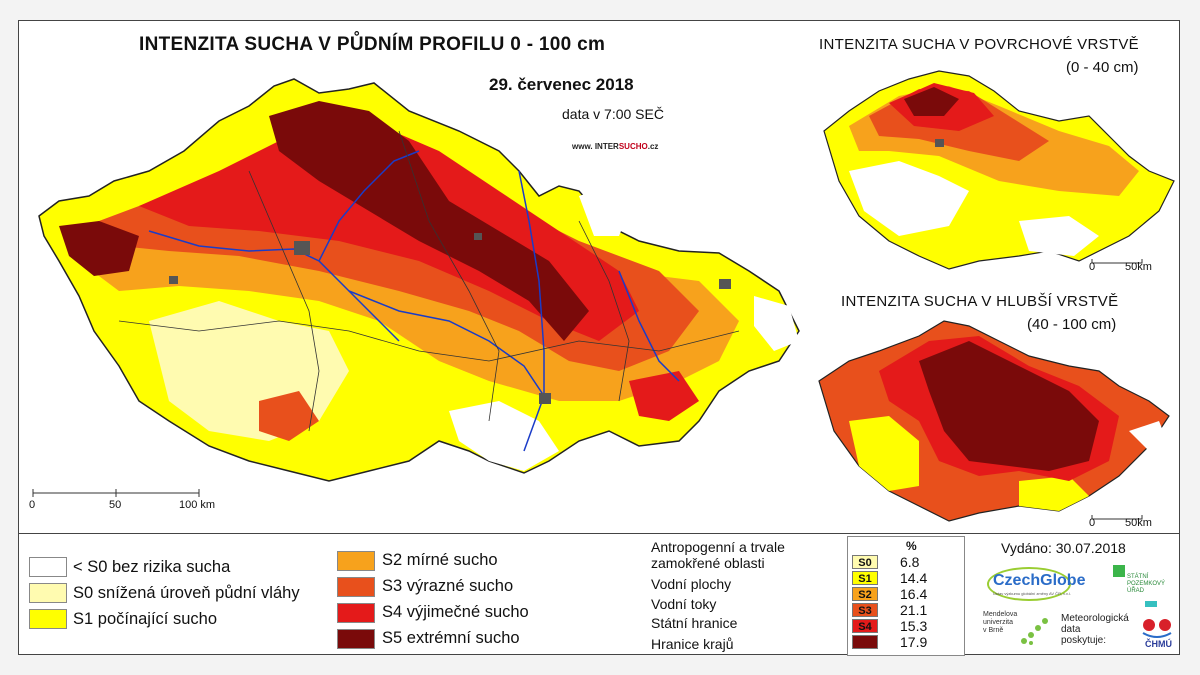 The image size is (1200, 675). I want to click on legend-label-below-s0: < S0 bez rizika sucha, so click(152, 567).